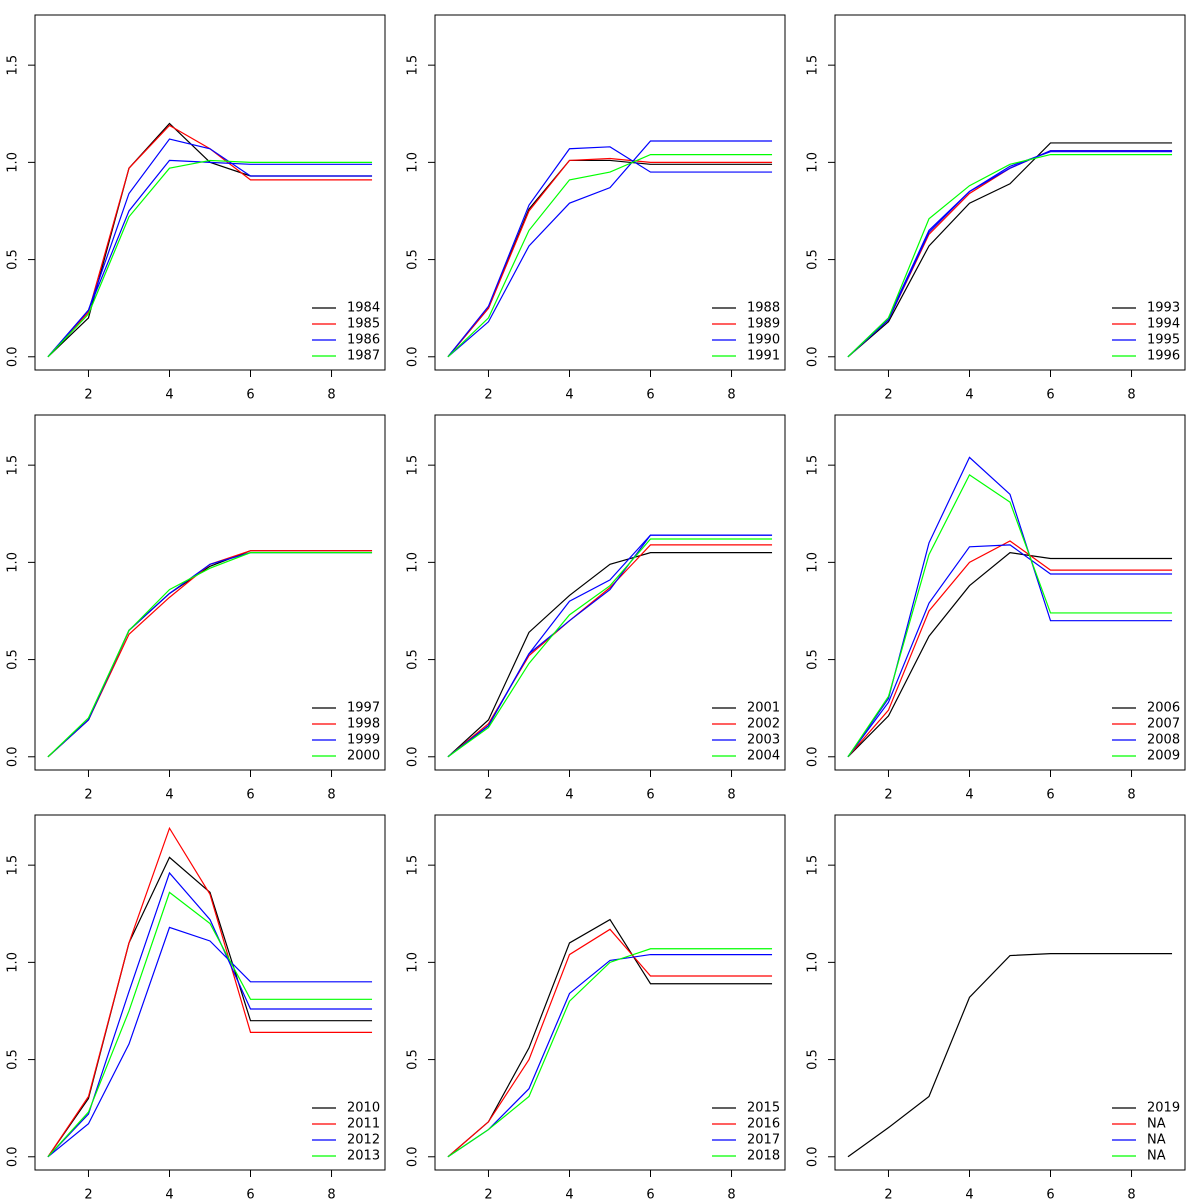 Image resolution: width=1200 pixels, height=1200 pixels. Describe the element at coordinates (763, 1140) in the screenshot. I see `legend-label: 2017` at that location.